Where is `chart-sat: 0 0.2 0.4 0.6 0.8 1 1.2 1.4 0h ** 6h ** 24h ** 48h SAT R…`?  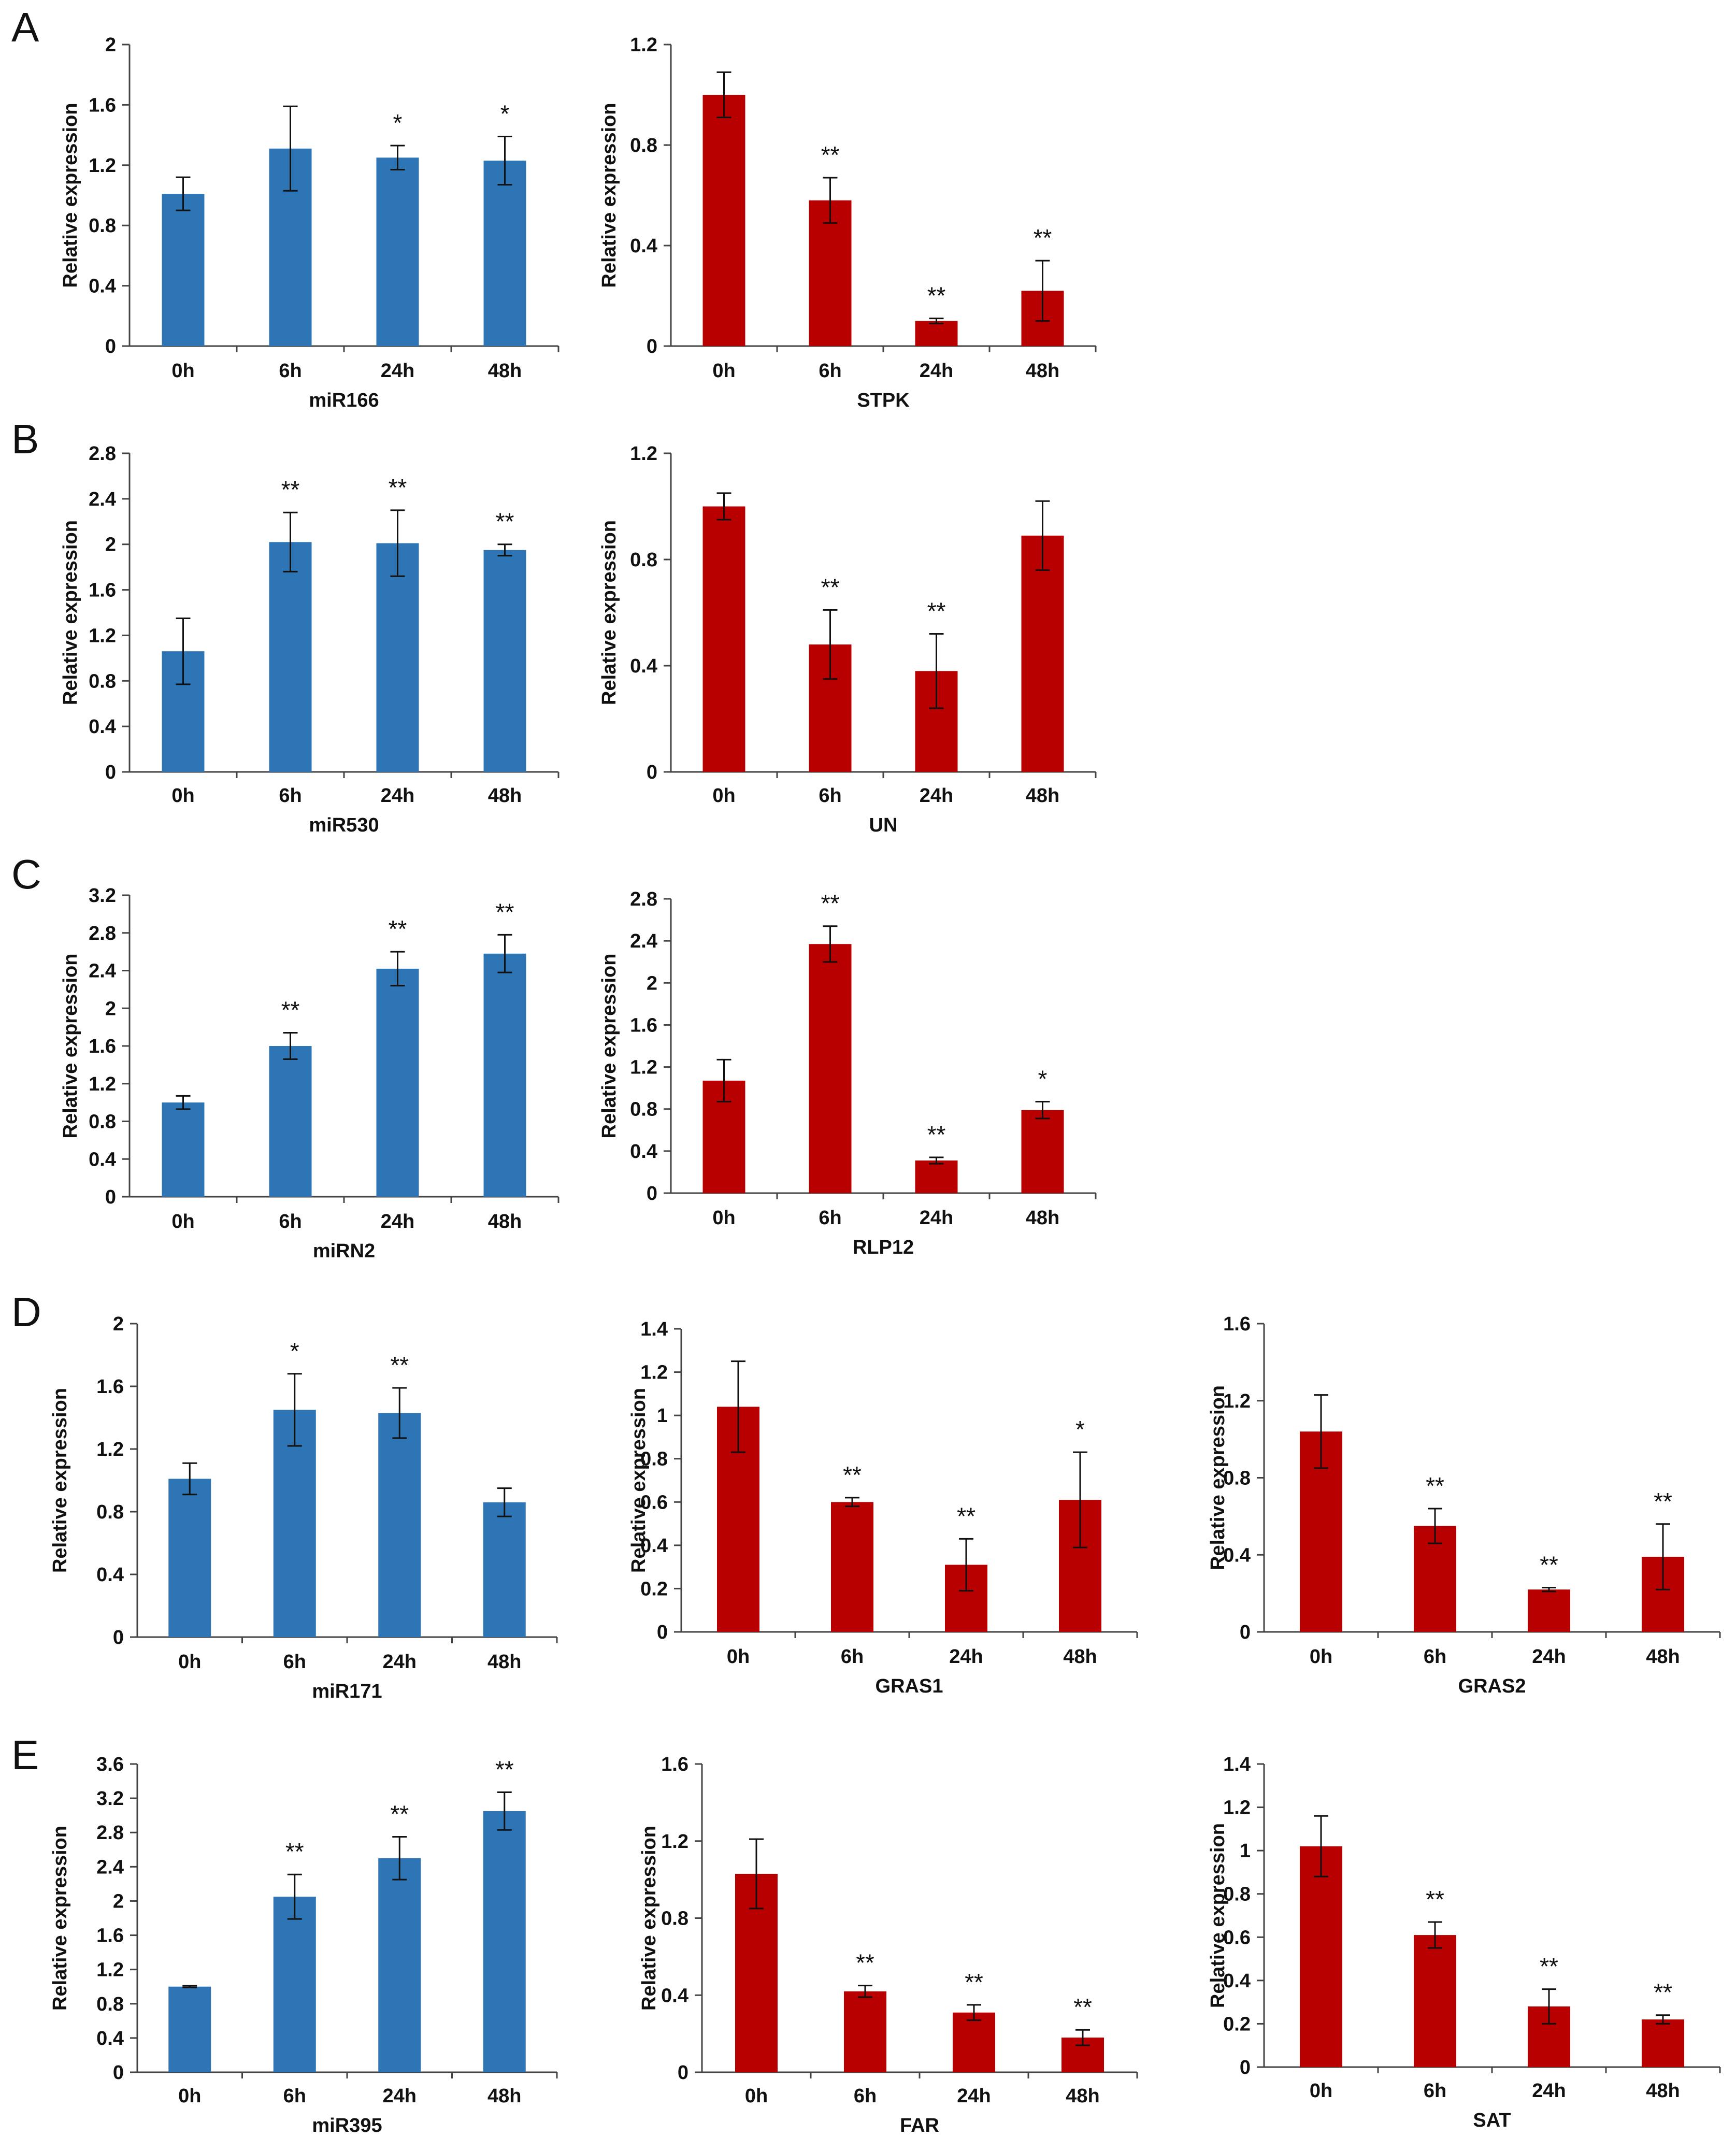 chart-sat: 0 0.2 0.4 0.6 0.8 1 1.2 1.4 0h ** 6h ** 24h ** 48h SAT R… is located at coordinates (1464, 1942).